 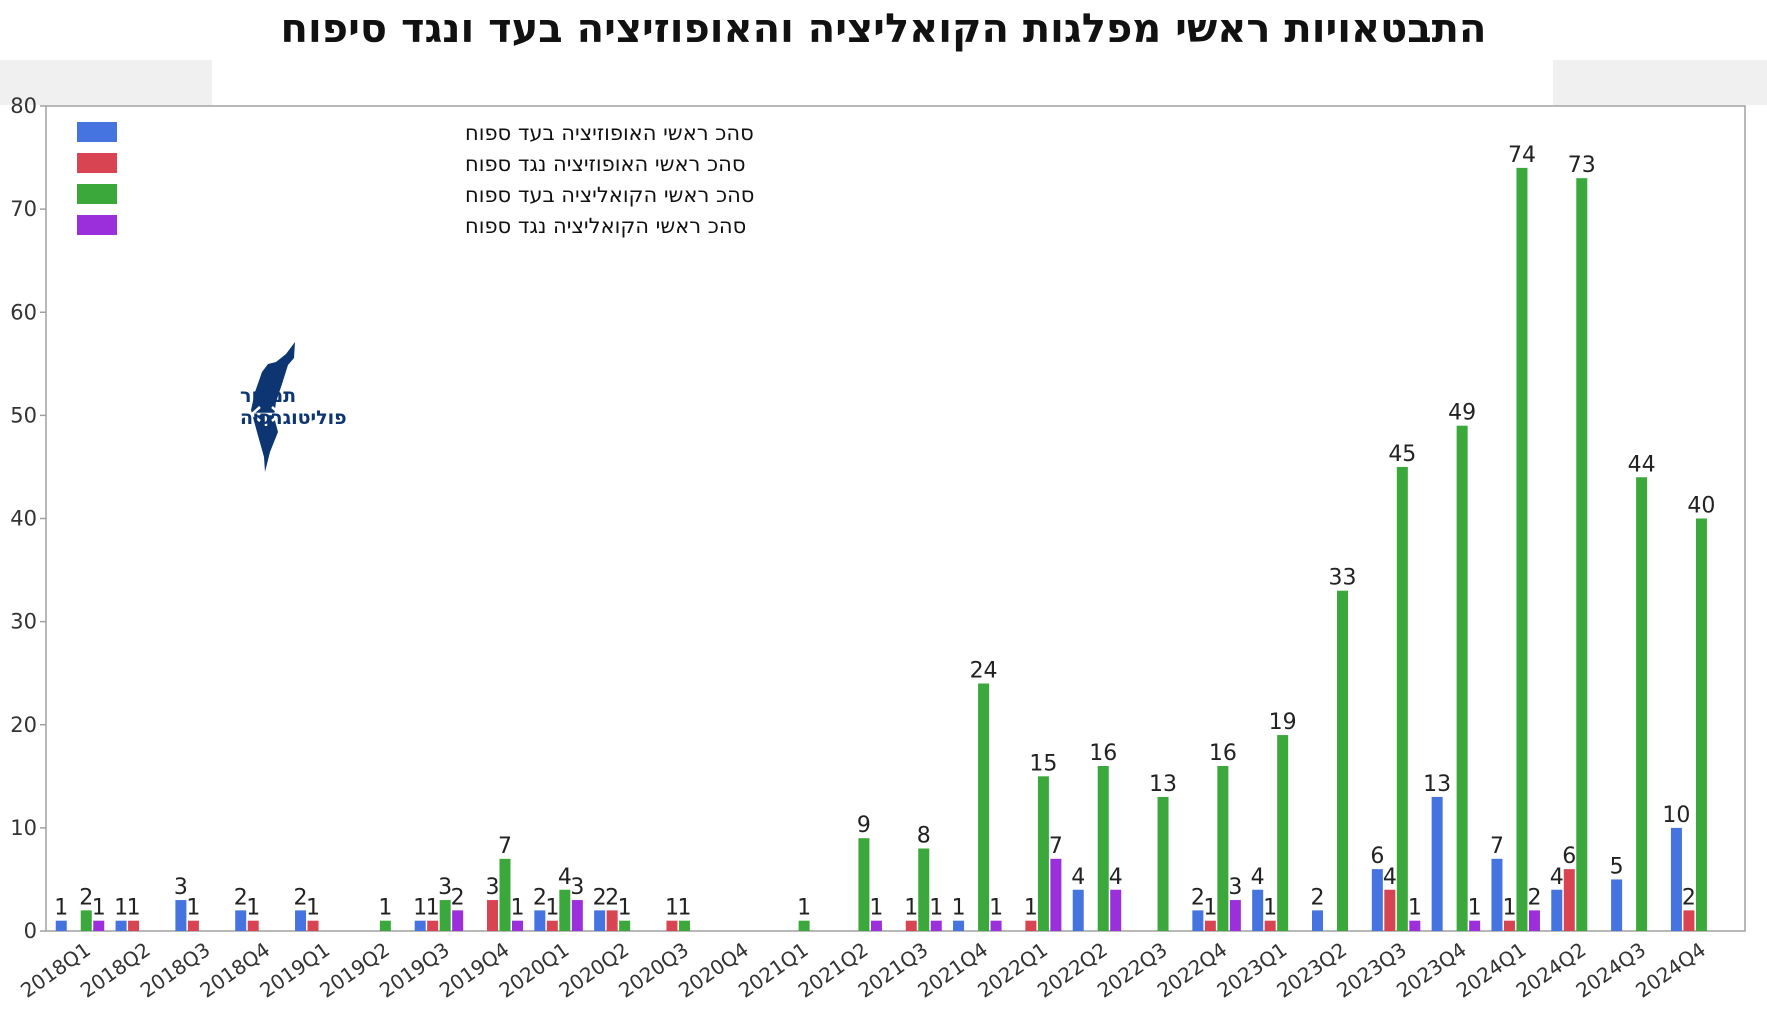 What do you see at coordinates (1509, 925) in the screenshot?
I see `bar-s1-2024Q1` at bounding box center [1509, 925].